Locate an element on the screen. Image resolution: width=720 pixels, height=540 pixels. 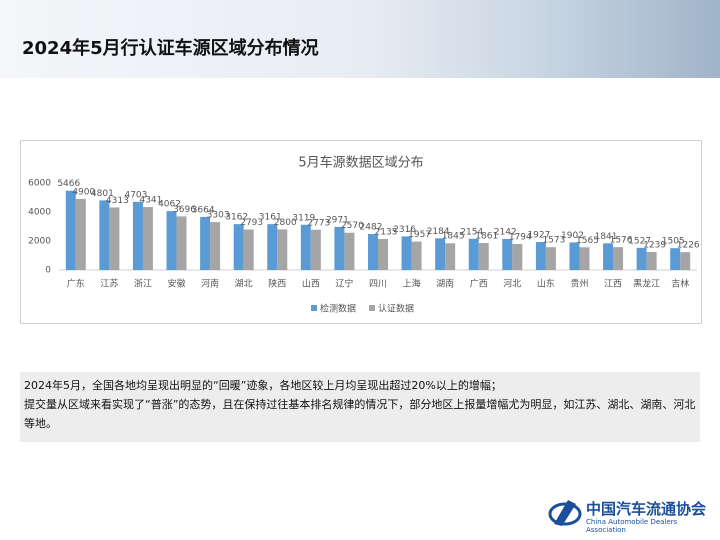
y-tick-label: 6000 is located at coordinates (39, 184).